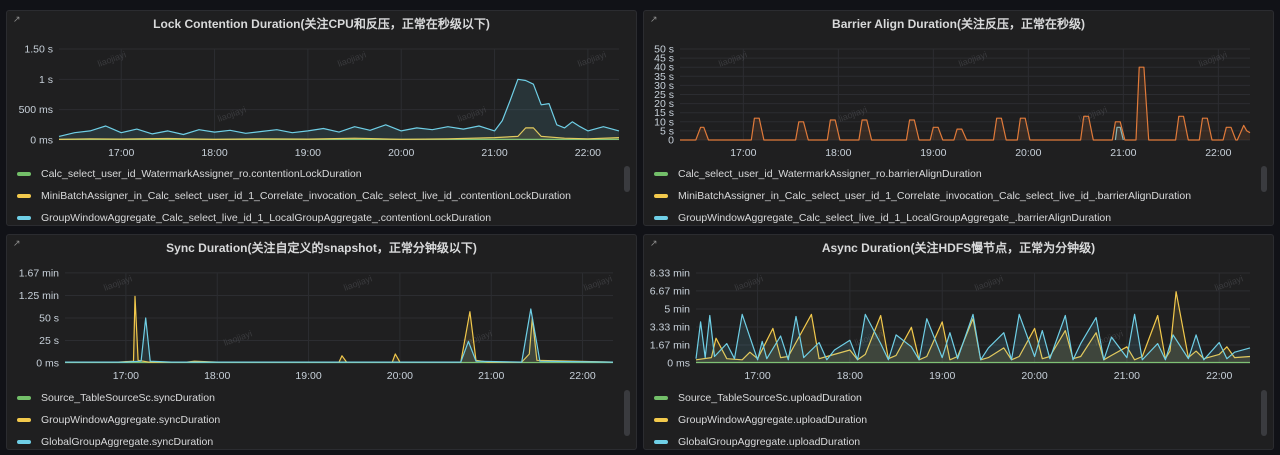 Image resolution: width=1280 pixels, height=455 pixels. I want to click on legend-item: GlobalGroupAggregate.uploadDuration, so click(952, 440).